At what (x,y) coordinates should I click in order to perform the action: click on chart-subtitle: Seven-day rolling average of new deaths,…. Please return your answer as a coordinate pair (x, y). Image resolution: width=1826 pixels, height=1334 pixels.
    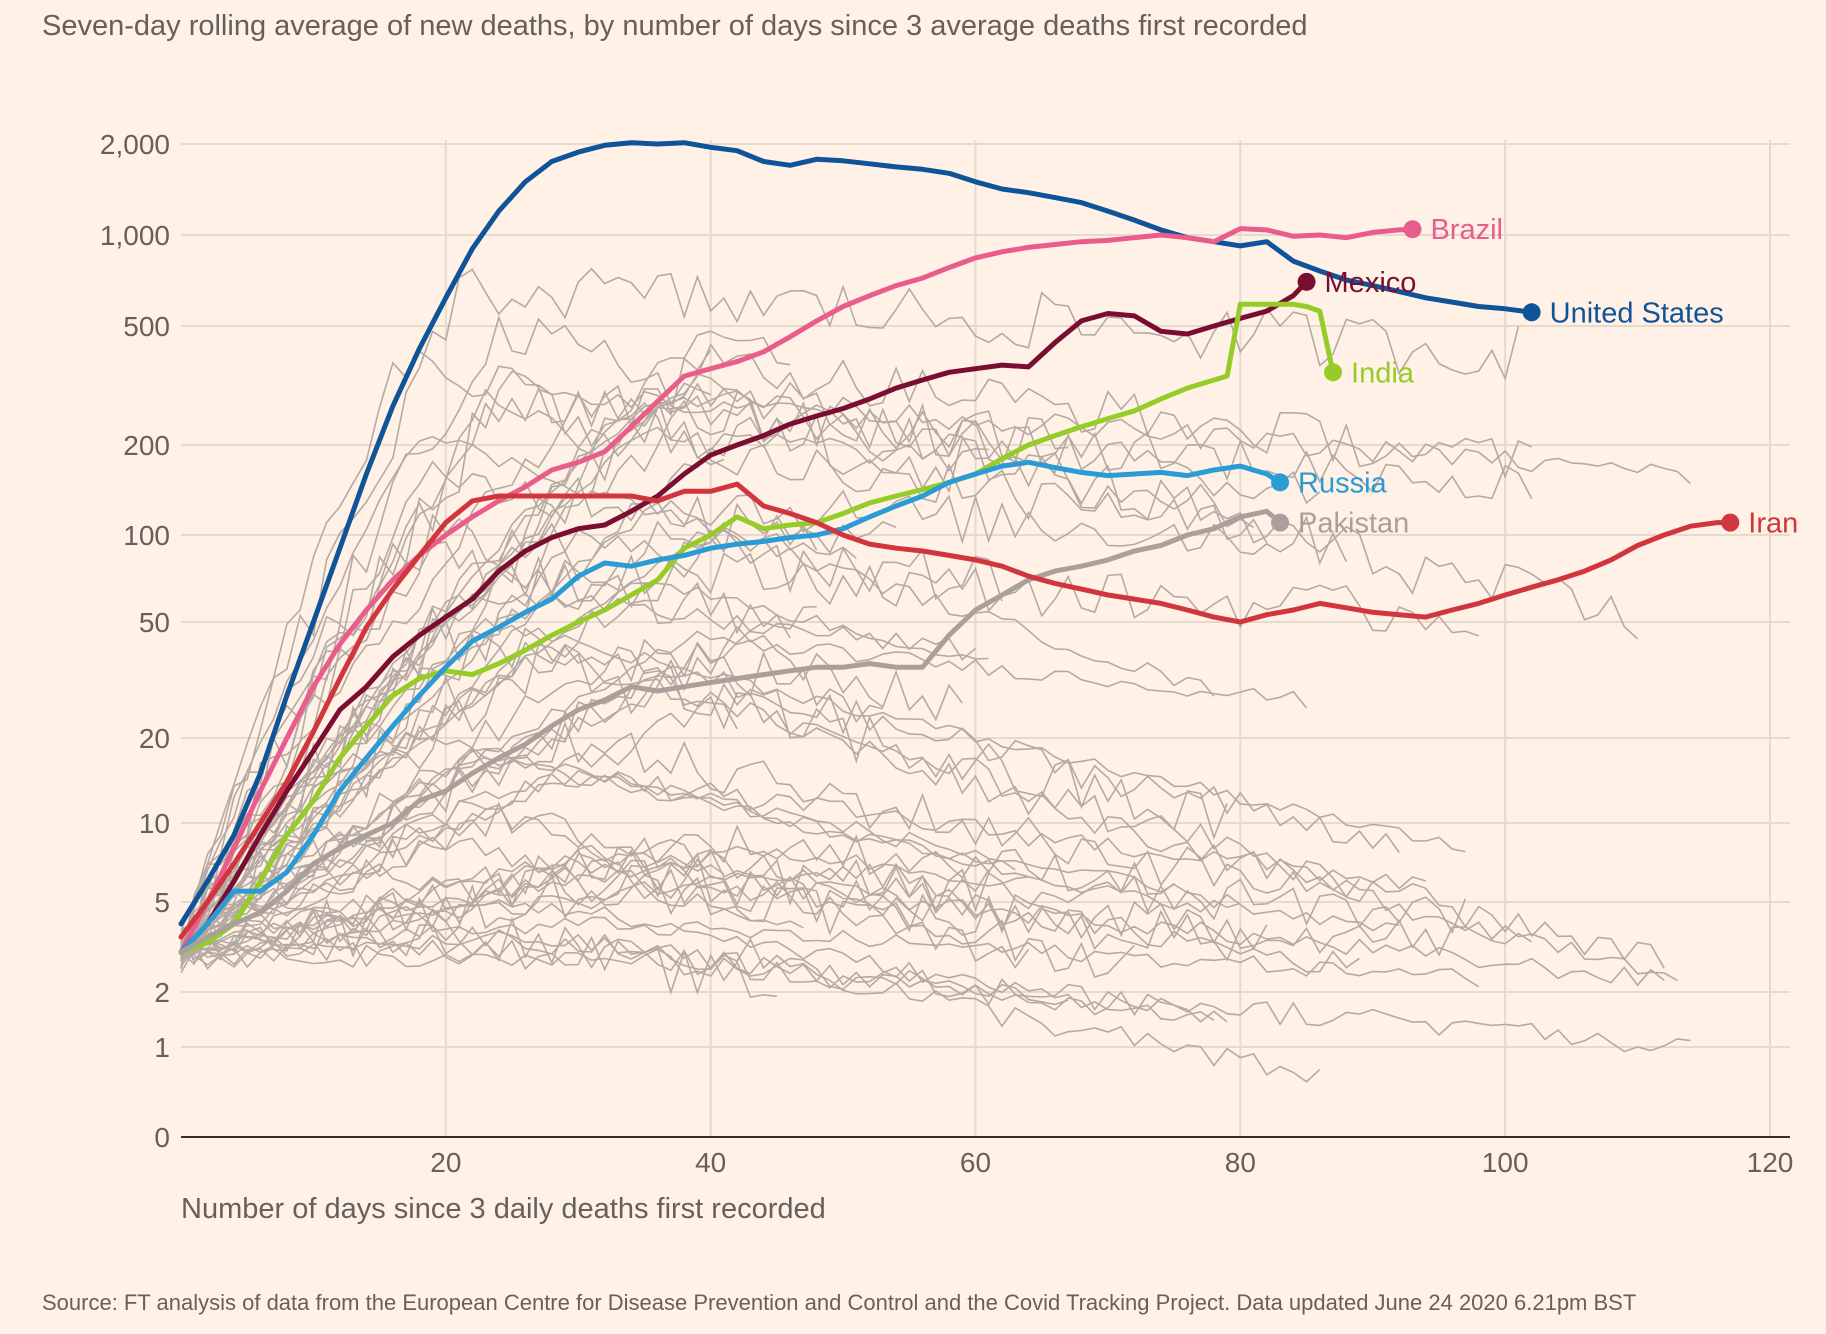
    Looking at the image, I should click on (675, 26).